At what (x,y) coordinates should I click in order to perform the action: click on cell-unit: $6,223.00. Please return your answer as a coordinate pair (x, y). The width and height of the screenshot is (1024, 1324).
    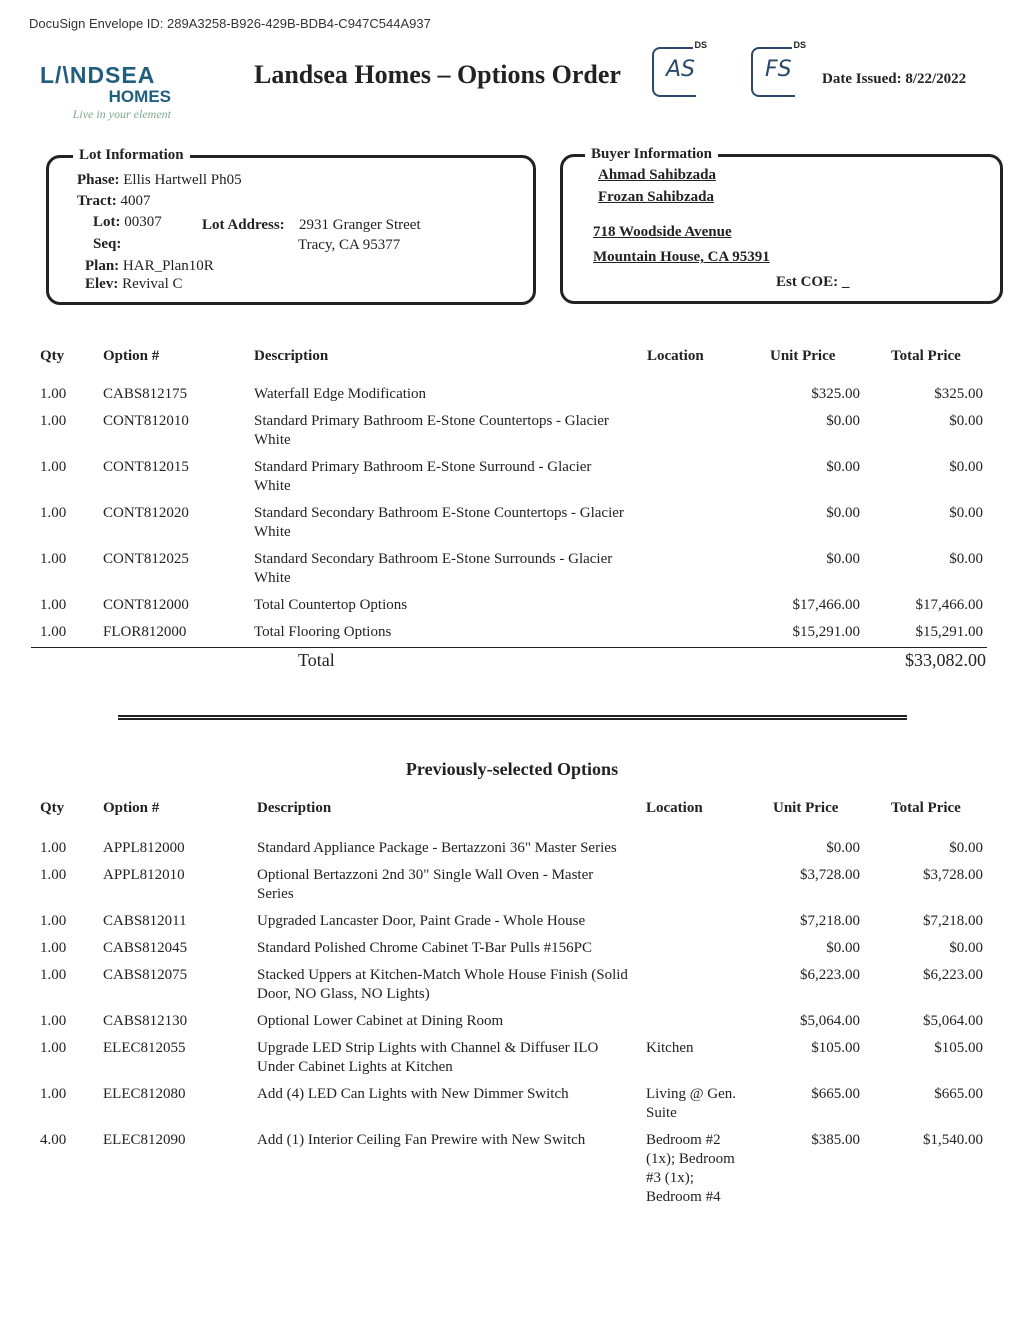
    Looking at the image, I should click on (830, 975).